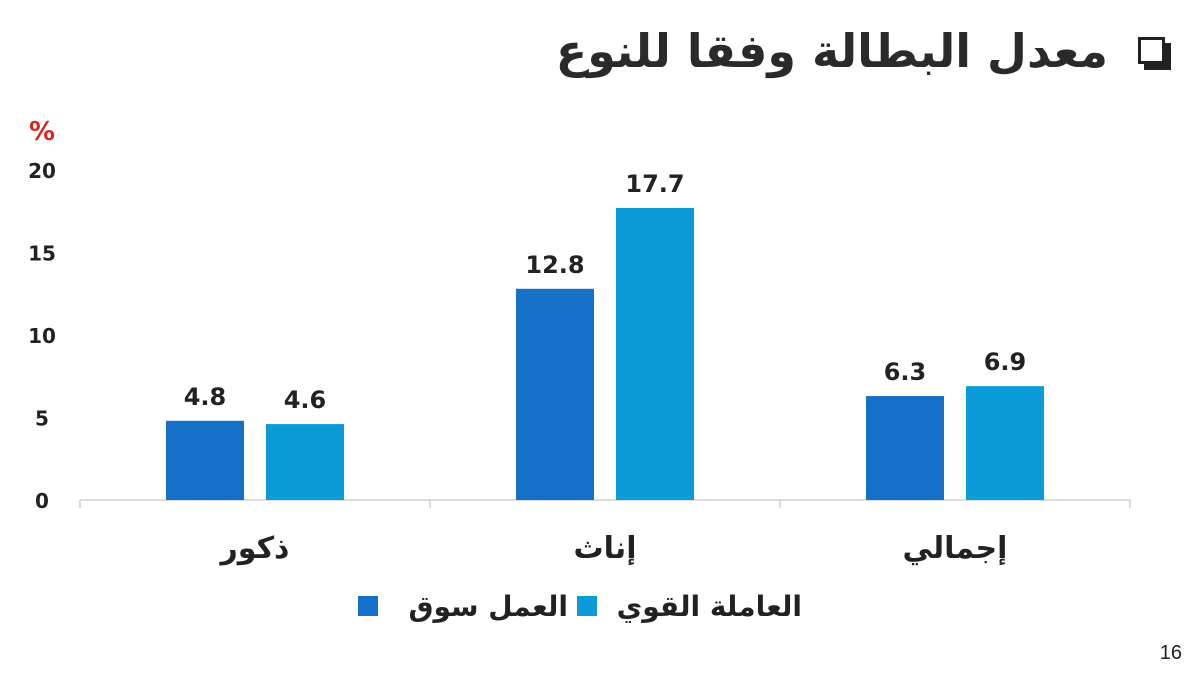 This screenshot has height=673, width=1200. What do you see at coordinates (1005, 362) in the screenshot?
I see `data-label: 6.9` at bounding box center [1005, 362].